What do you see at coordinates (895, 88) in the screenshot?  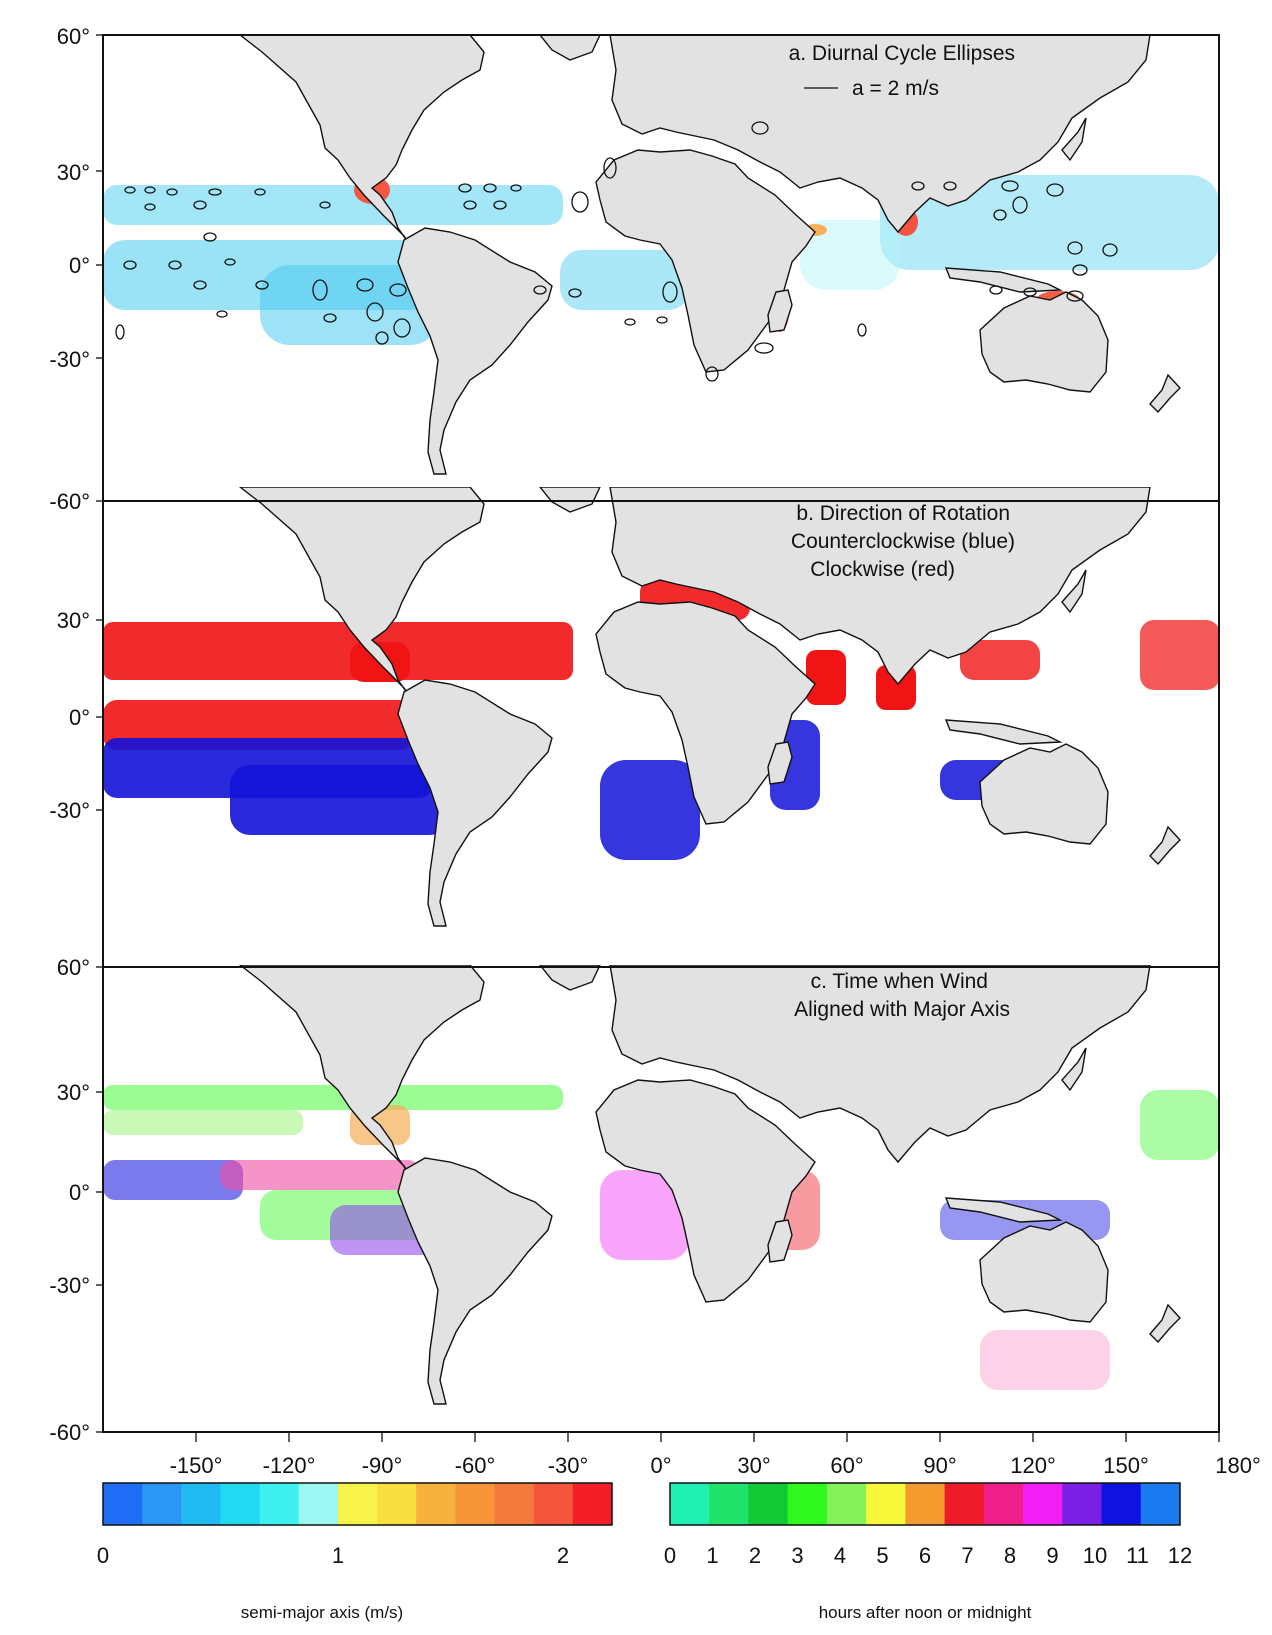 I see `scale-bar-label: a = 2 m/s` at bounding box center [895, 88].